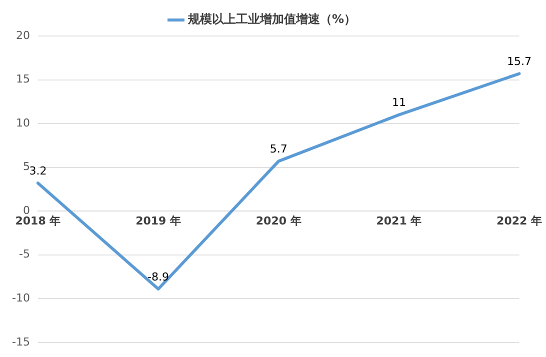 The width and height of the screenshot is (546, 357). Describe the element at coordinates (23, 35) in the screenshot. I see `y-tick-label: 20` at that location.